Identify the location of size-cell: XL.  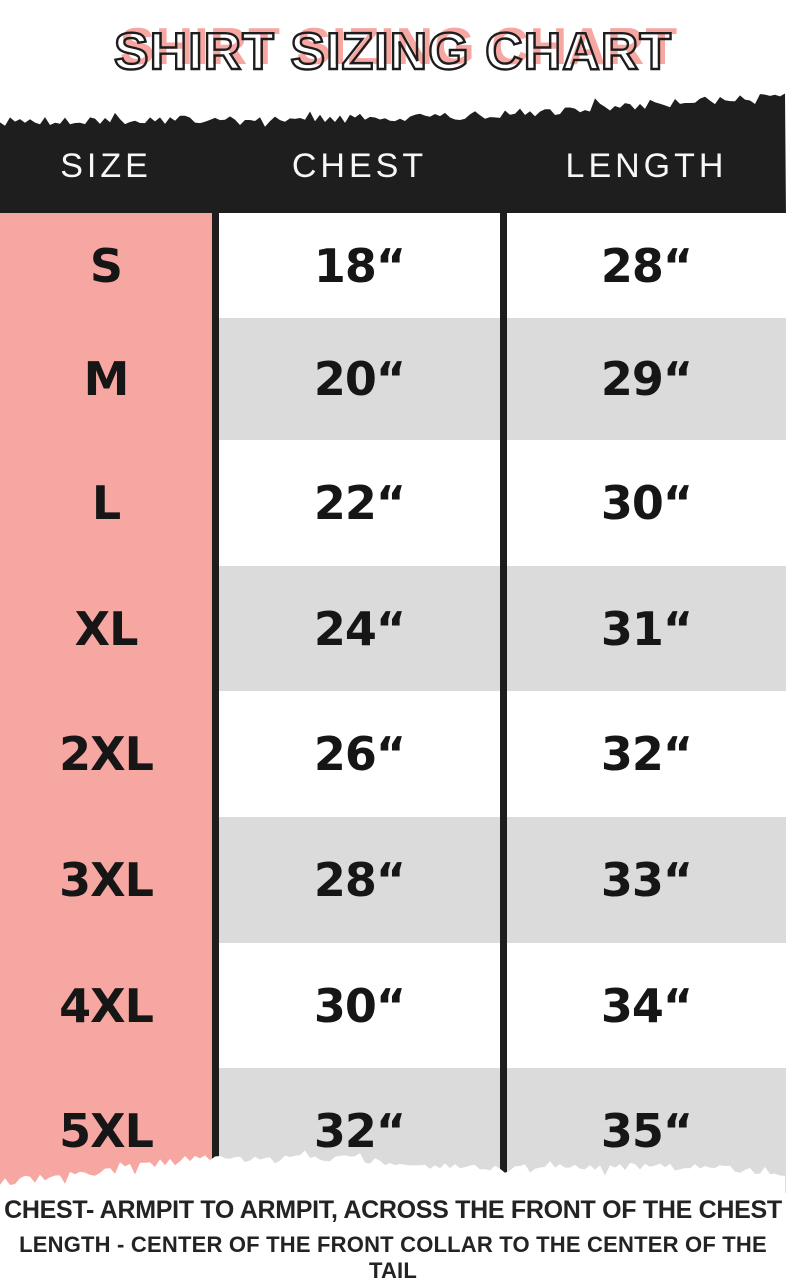
(106, 628).